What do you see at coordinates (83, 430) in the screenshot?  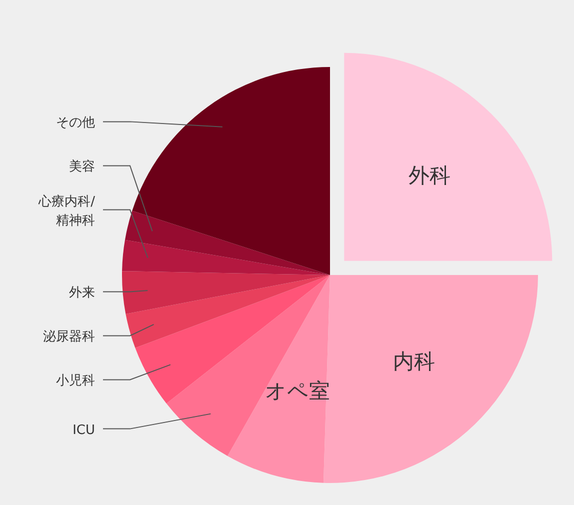 I see `slice-label: ICU` at bounding box center [83, 430].